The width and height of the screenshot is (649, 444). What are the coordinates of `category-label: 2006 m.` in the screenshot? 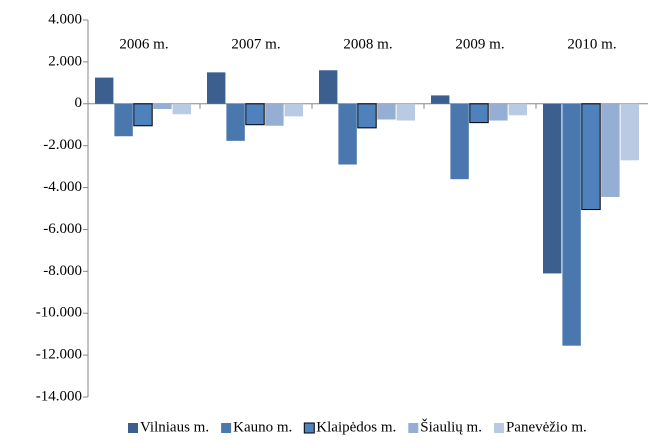 It's located at (143, 44).